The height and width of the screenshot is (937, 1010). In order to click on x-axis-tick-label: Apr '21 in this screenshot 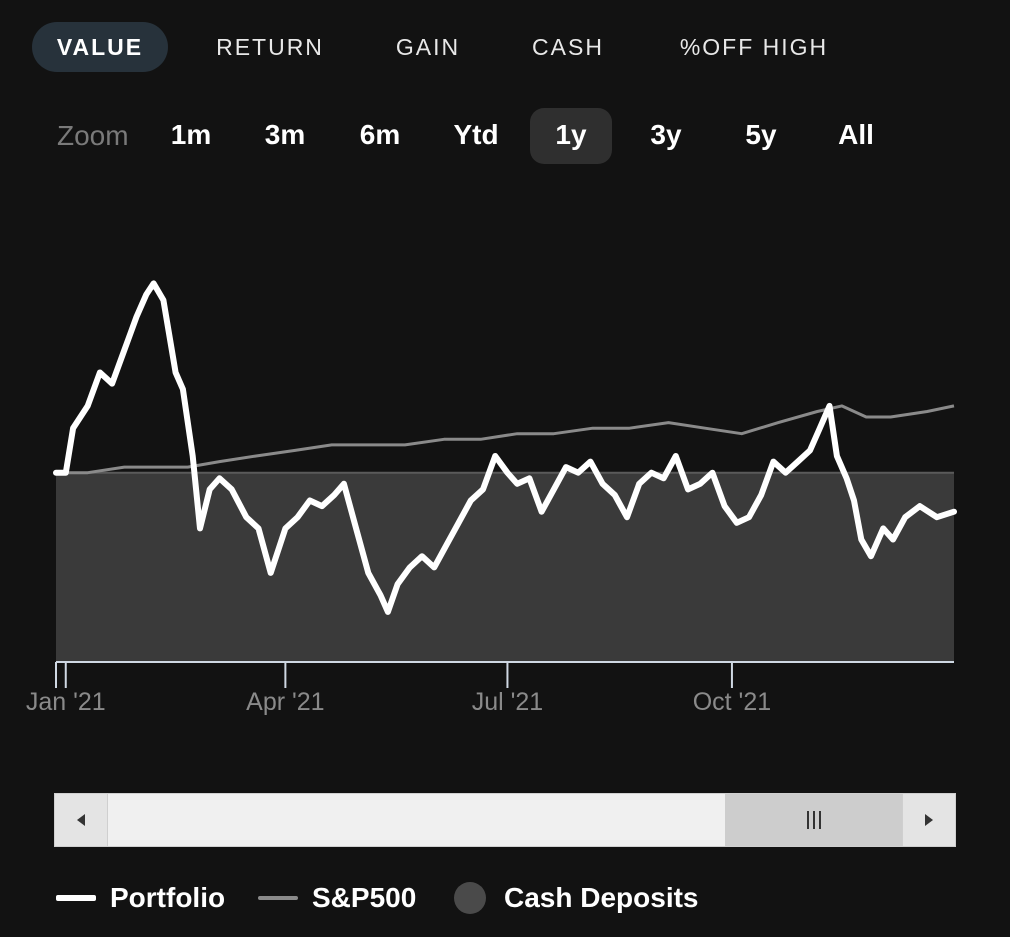, I will do `click(285, 702)`.